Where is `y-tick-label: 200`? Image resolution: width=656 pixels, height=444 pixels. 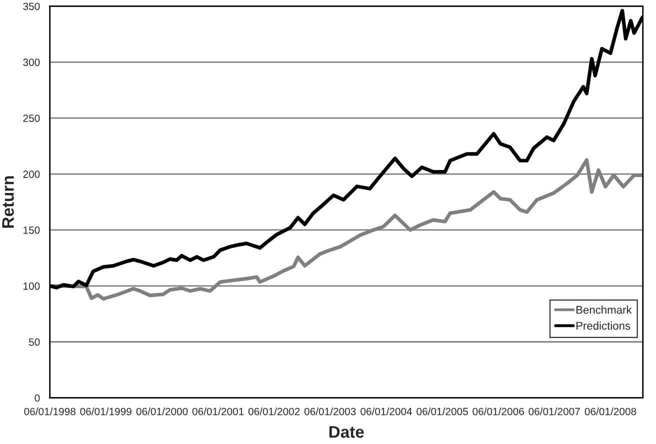 y-tick-label: 200 is located at coordinates (31, 174).